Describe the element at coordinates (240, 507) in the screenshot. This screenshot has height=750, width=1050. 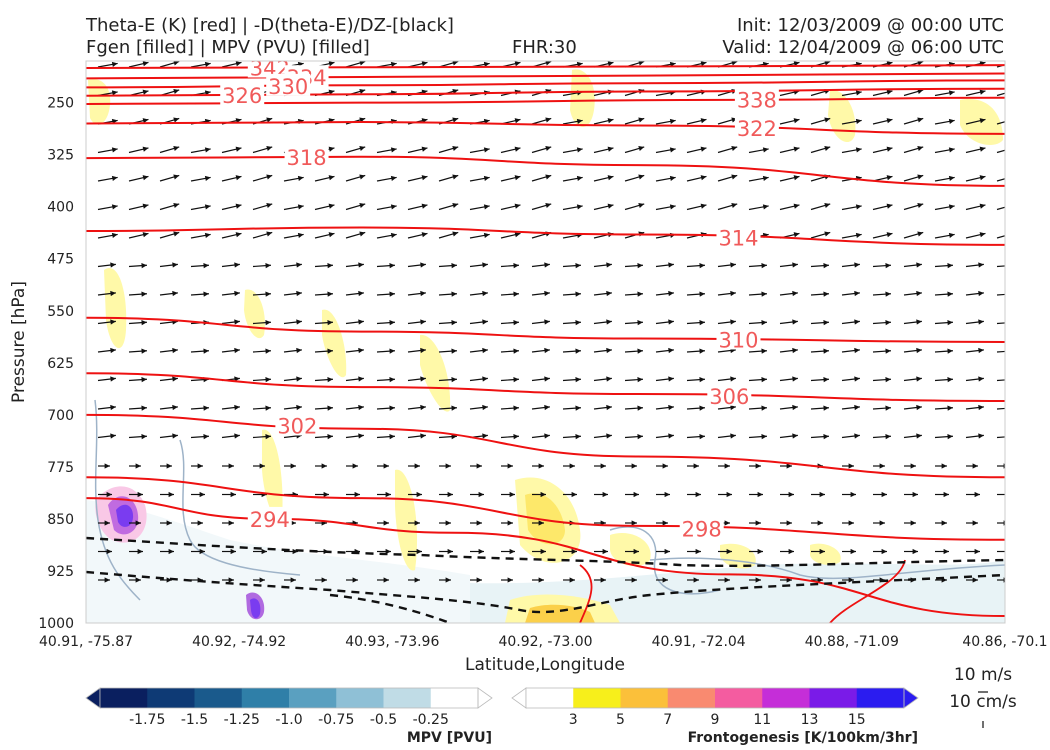
I see `mpv-outline` at that location.